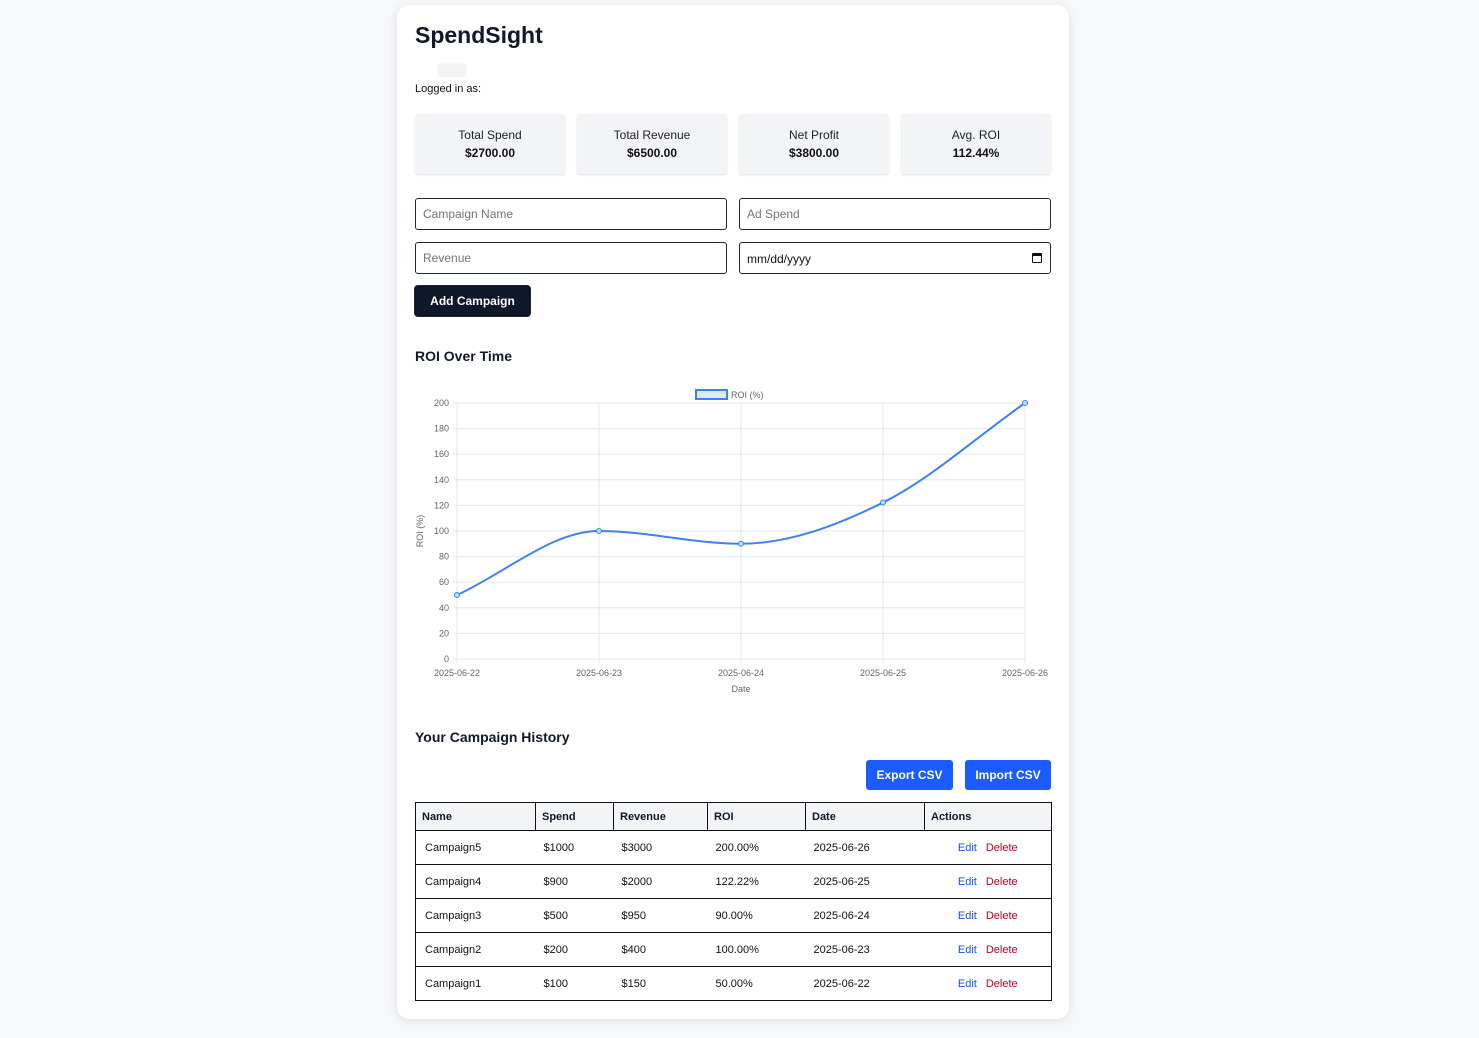  I want to click on y-tick-label: 180, so click(441, 429).